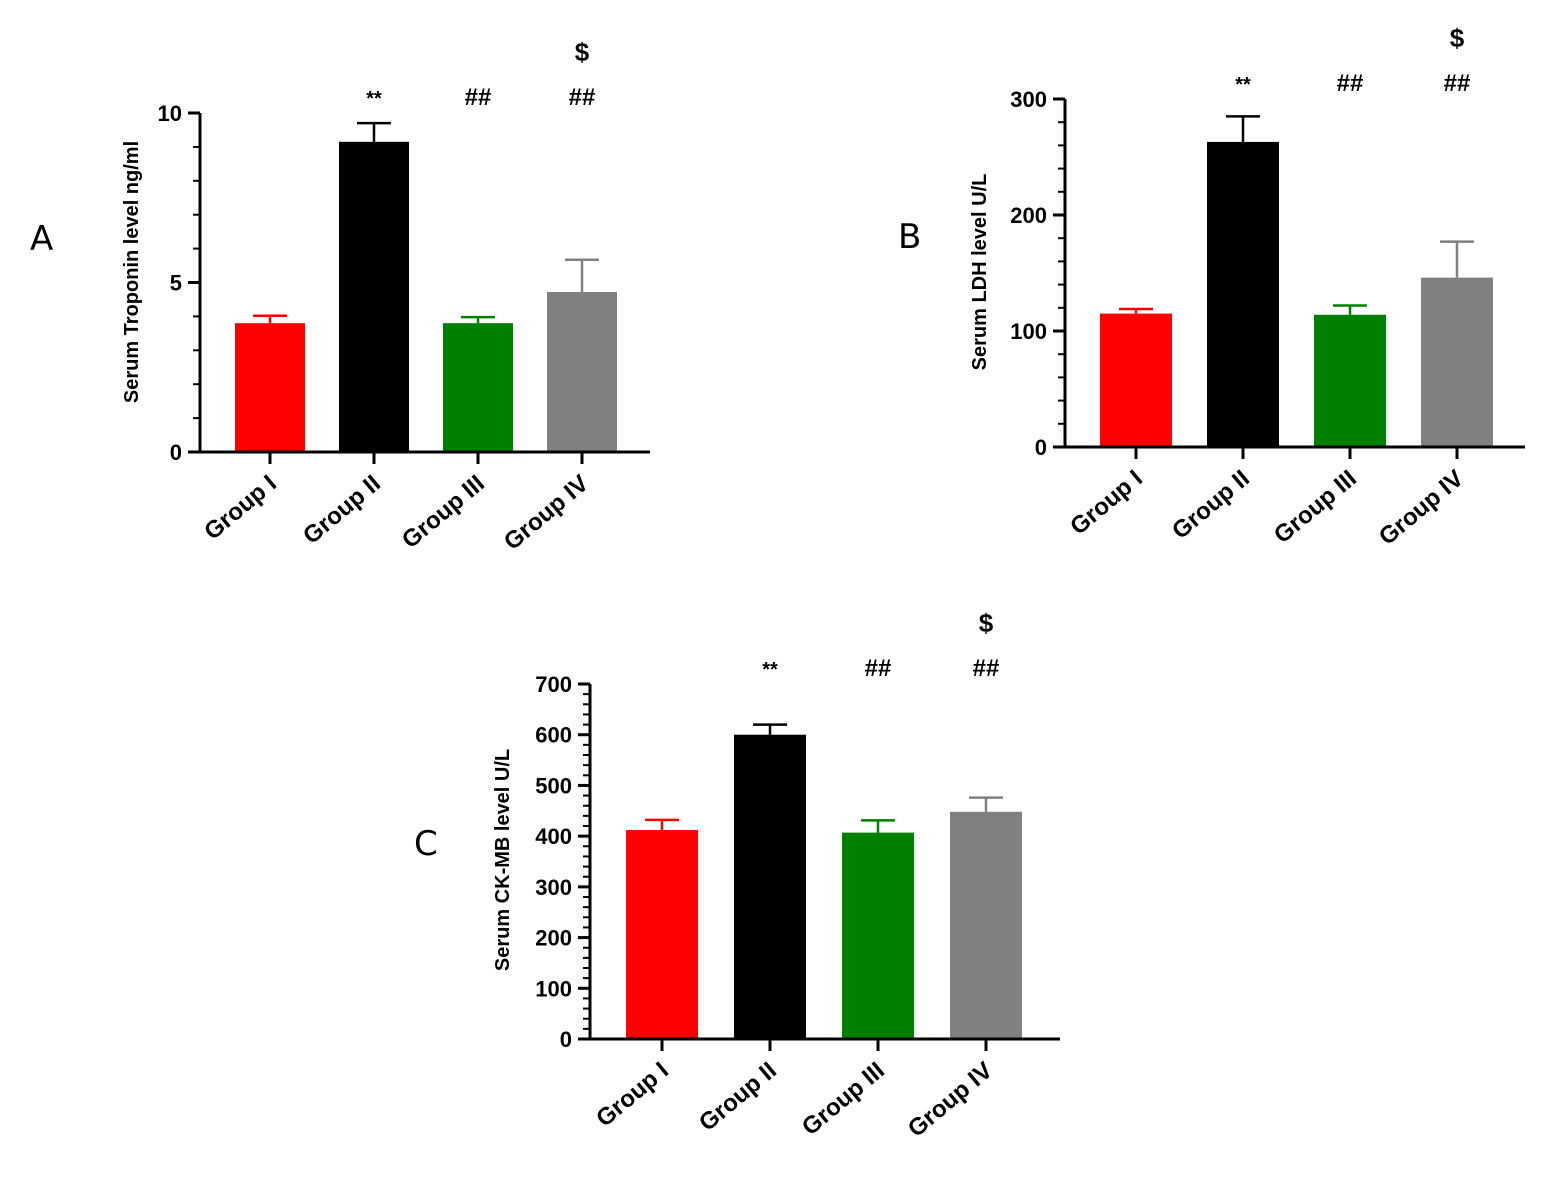 The image size is (1548, 1183). Describe the element at coordinates (503, 860) in the screenshot. I see `y-axis-title: Serum CK-MB level U/L` at that location.